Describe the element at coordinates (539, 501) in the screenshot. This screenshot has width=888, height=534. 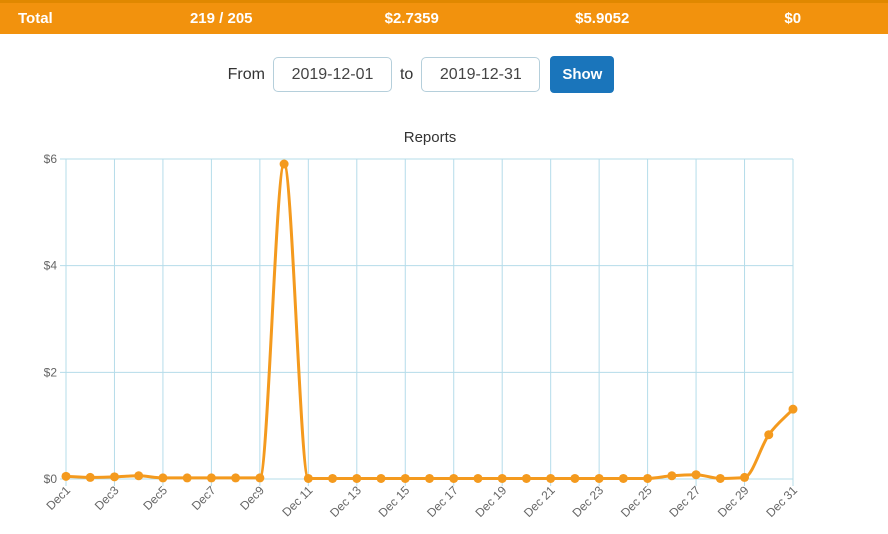
I see `x-axis-label: Dec 21` at that location.